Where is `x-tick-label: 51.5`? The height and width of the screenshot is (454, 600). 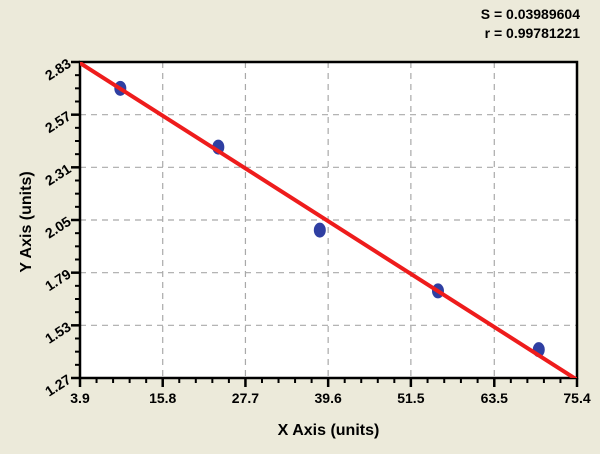 x-tick-label: 51.5 is located at coordinates (410, 398).